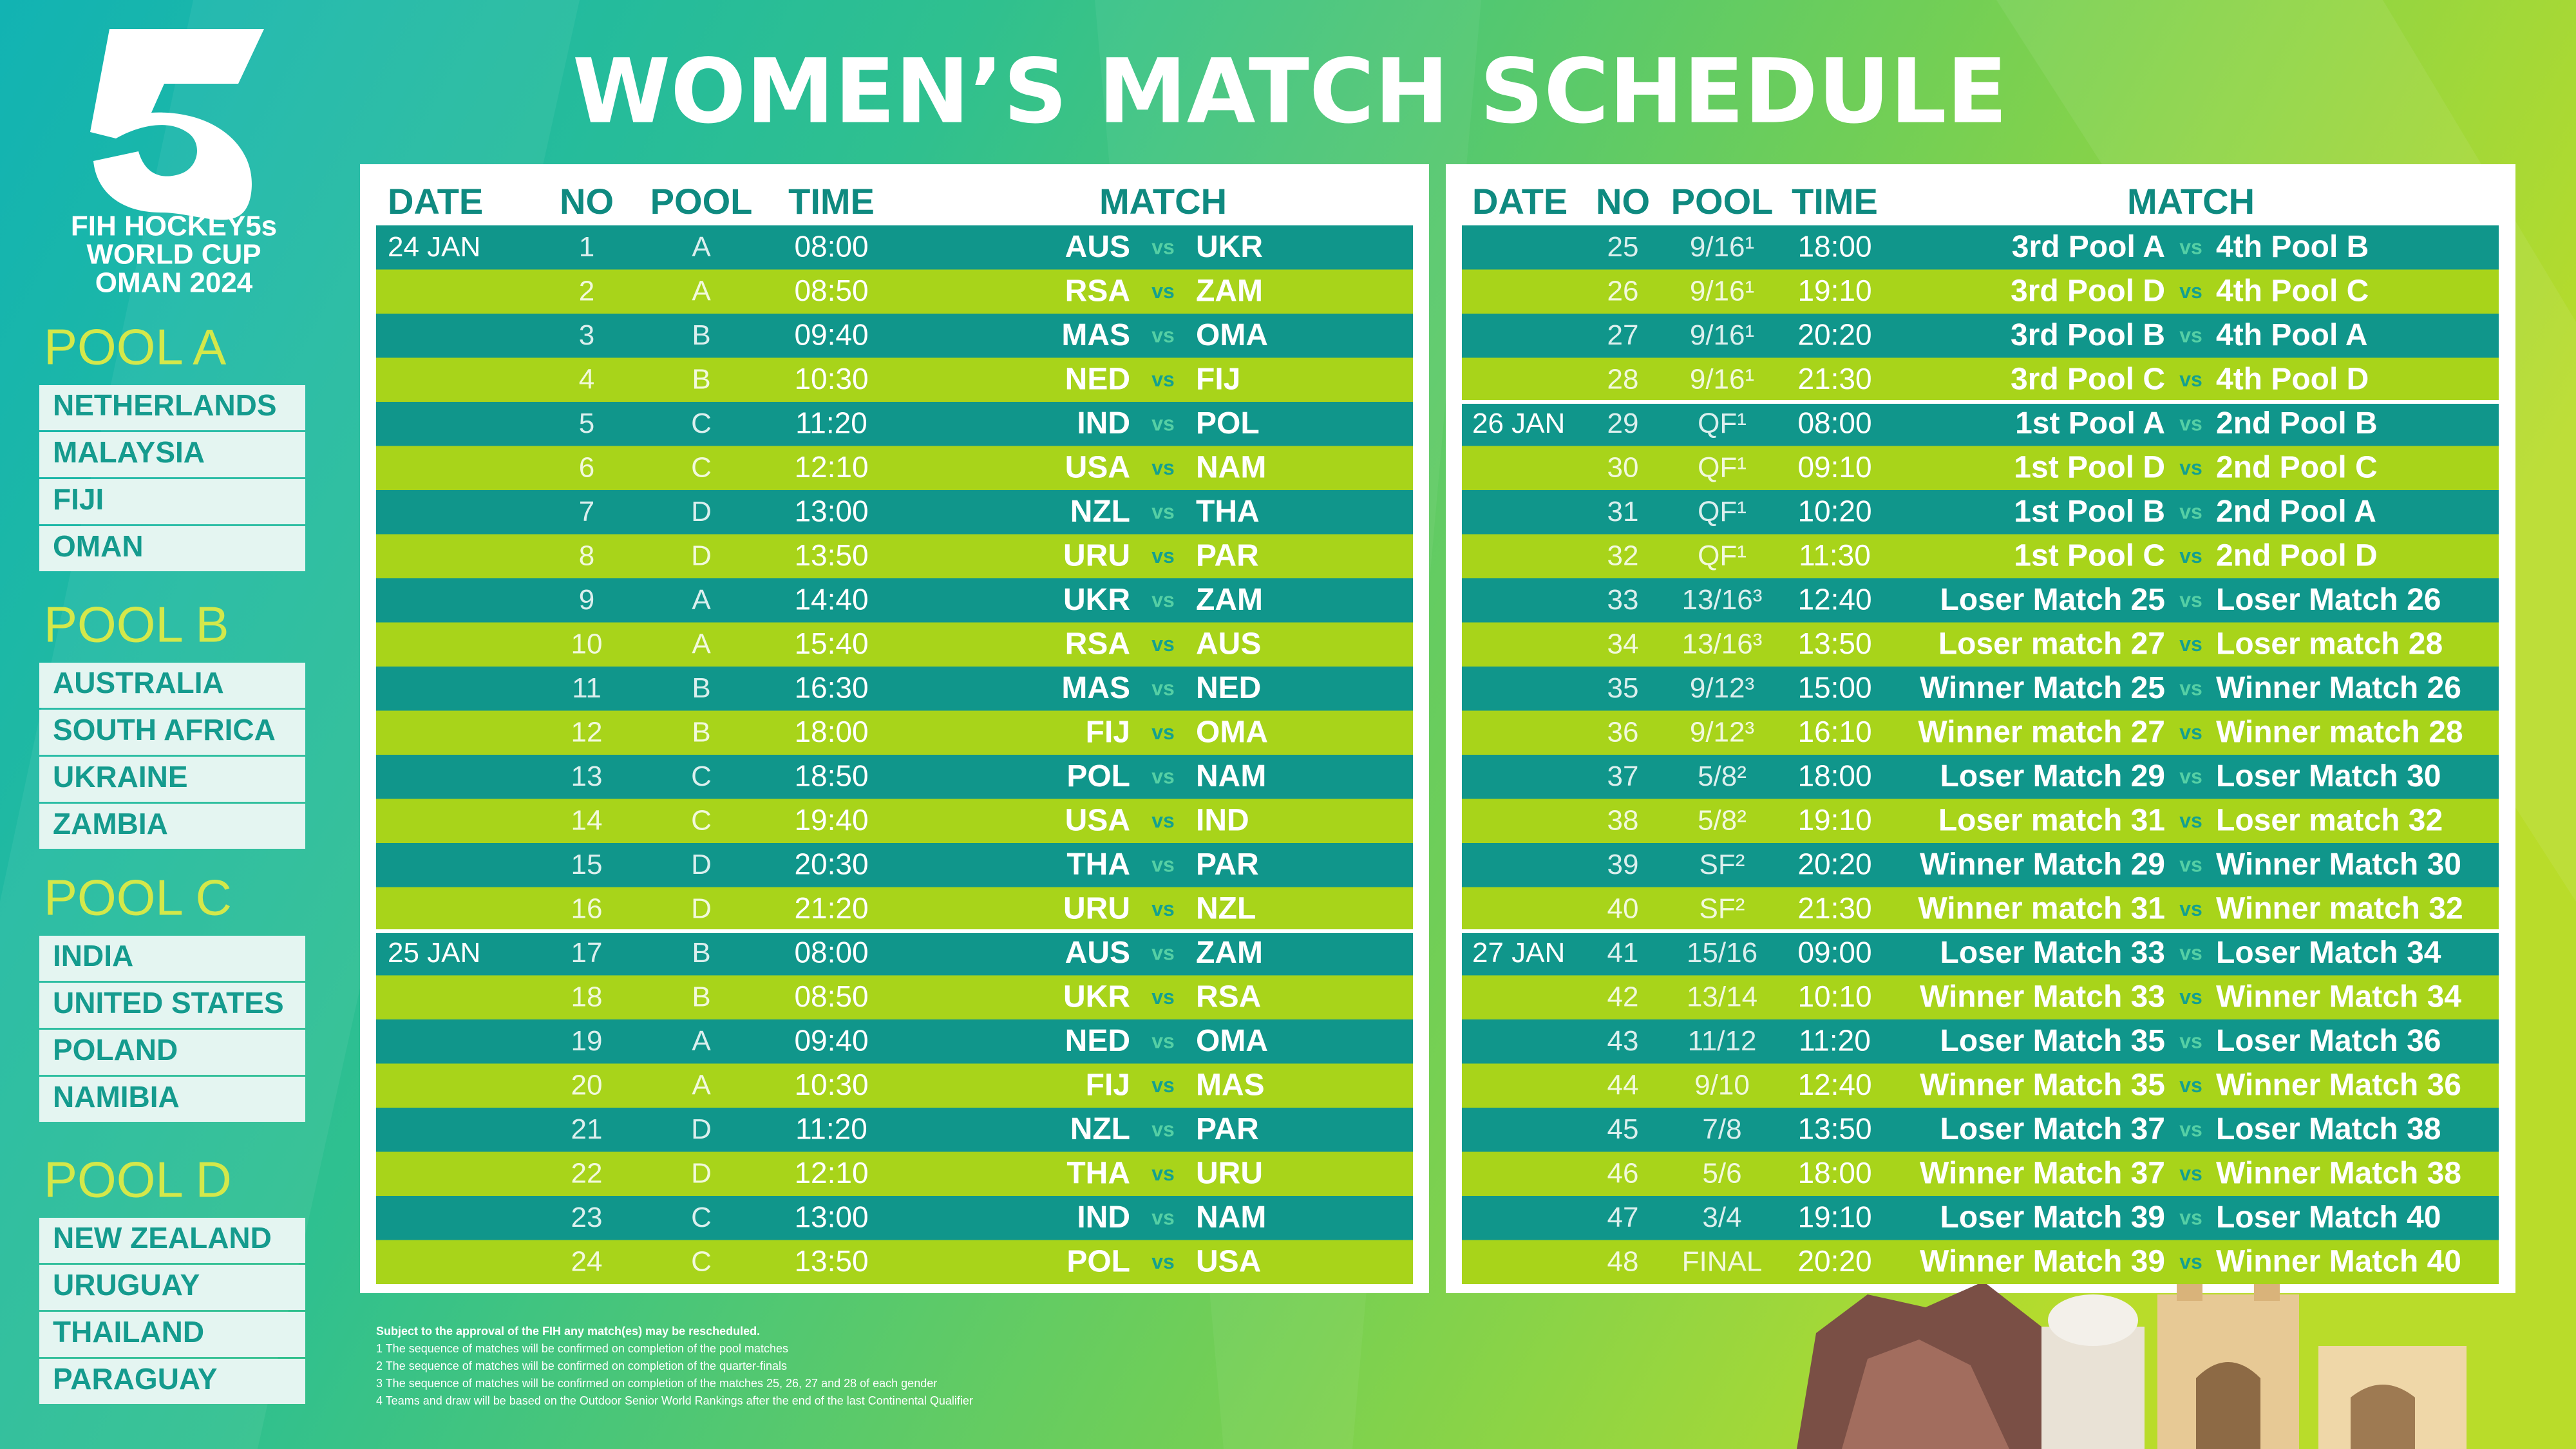 The width and height of the screenshot is (2576, 1449). Describe the element at coordinates (1722, 953) in the screenshot. I see `pool-cell: 15/16` at that location.